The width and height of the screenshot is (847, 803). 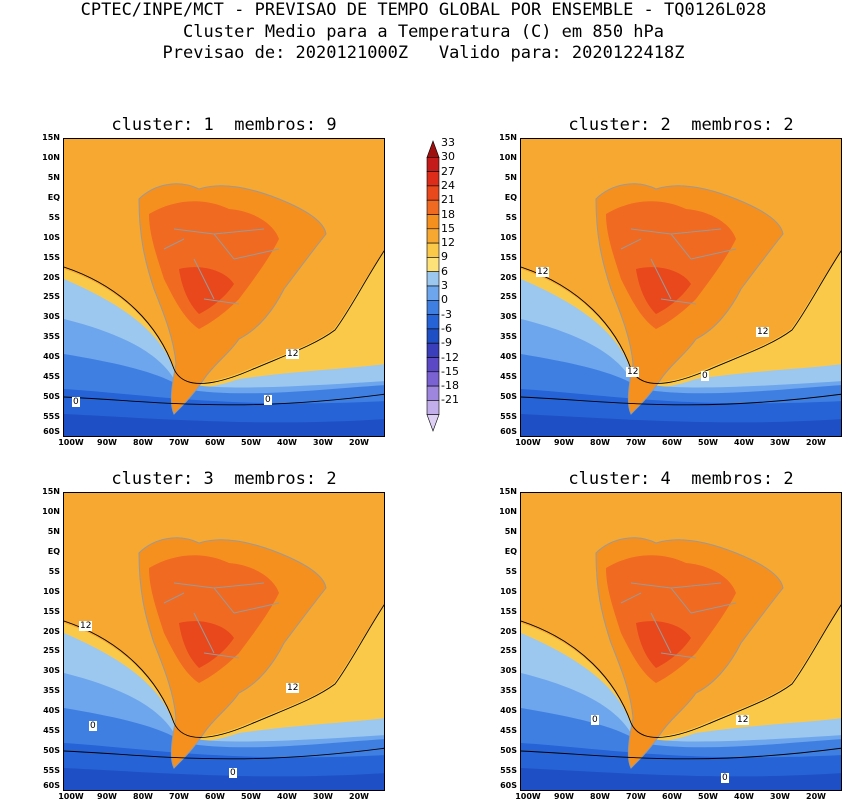 What do you see at coordinates (450, 357) in the screenshot?
I see `colorbar-label: -12` at bounding box center [450, 357].